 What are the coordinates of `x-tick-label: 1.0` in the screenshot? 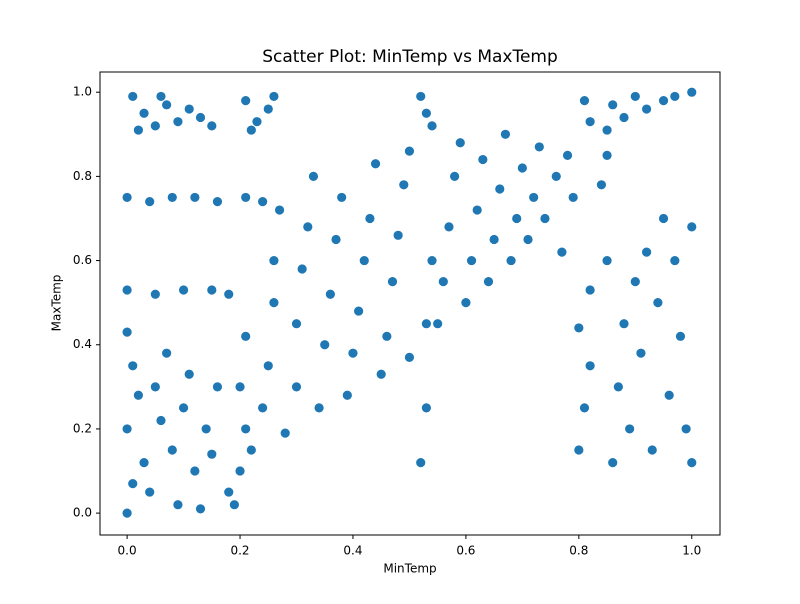 It's located at (691, 551).